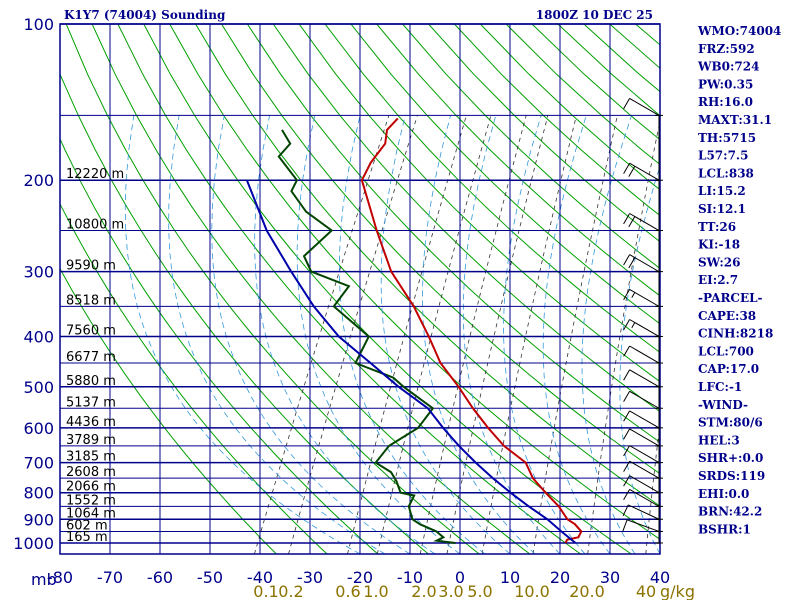  Describe the element at coordinates (479, 591) in the screenshot. I see `mixing-ratio-tick-label: 5.0` at that location.